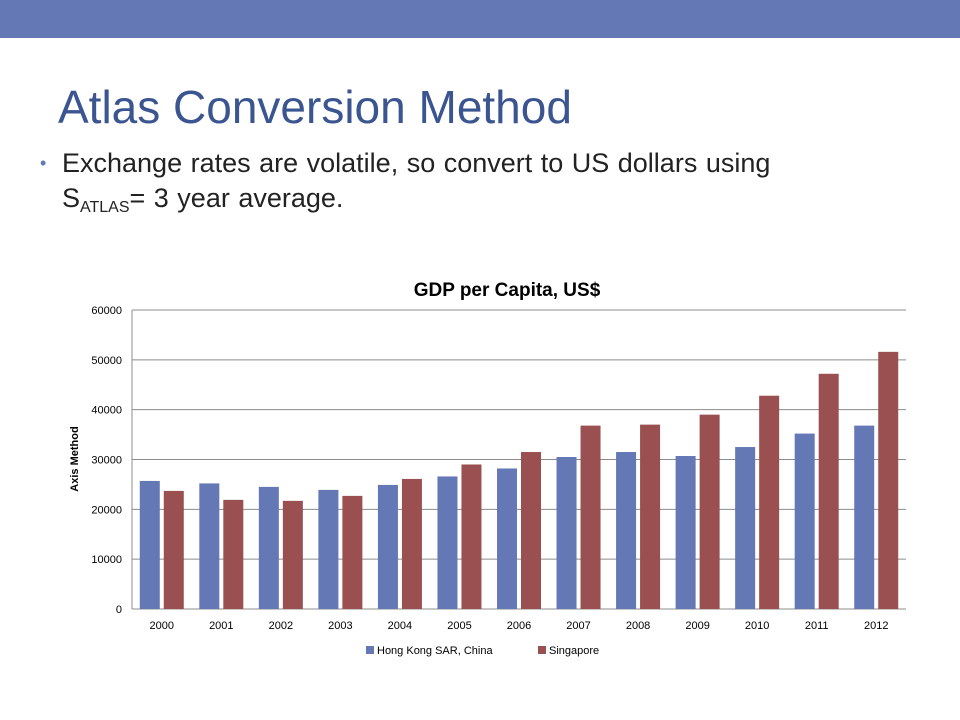 The image size is (960, 720). I want to click on y-tick-label: 0, so click(119, 610).